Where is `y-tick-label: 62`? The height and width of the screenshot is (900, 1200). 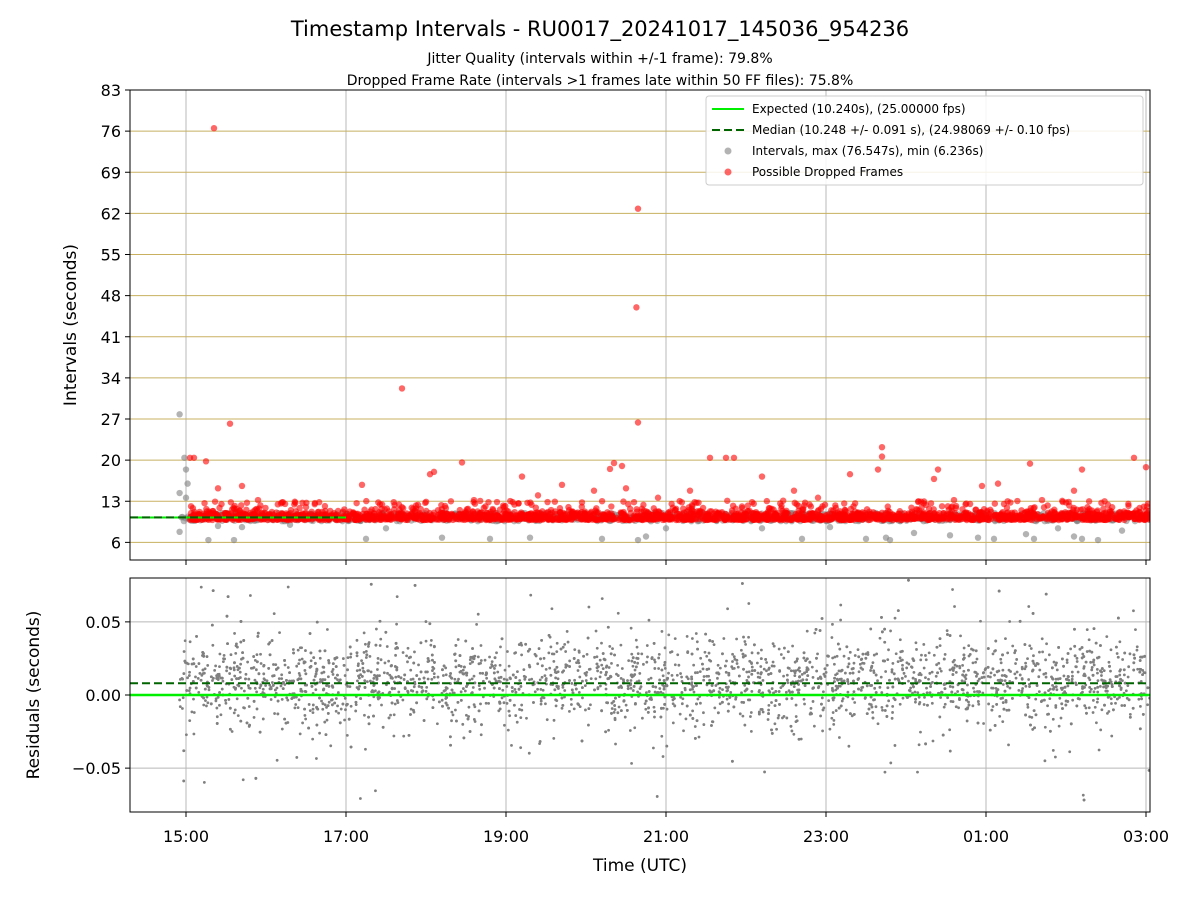 y-tick-label: 62 is located at coordinates (111, 213).